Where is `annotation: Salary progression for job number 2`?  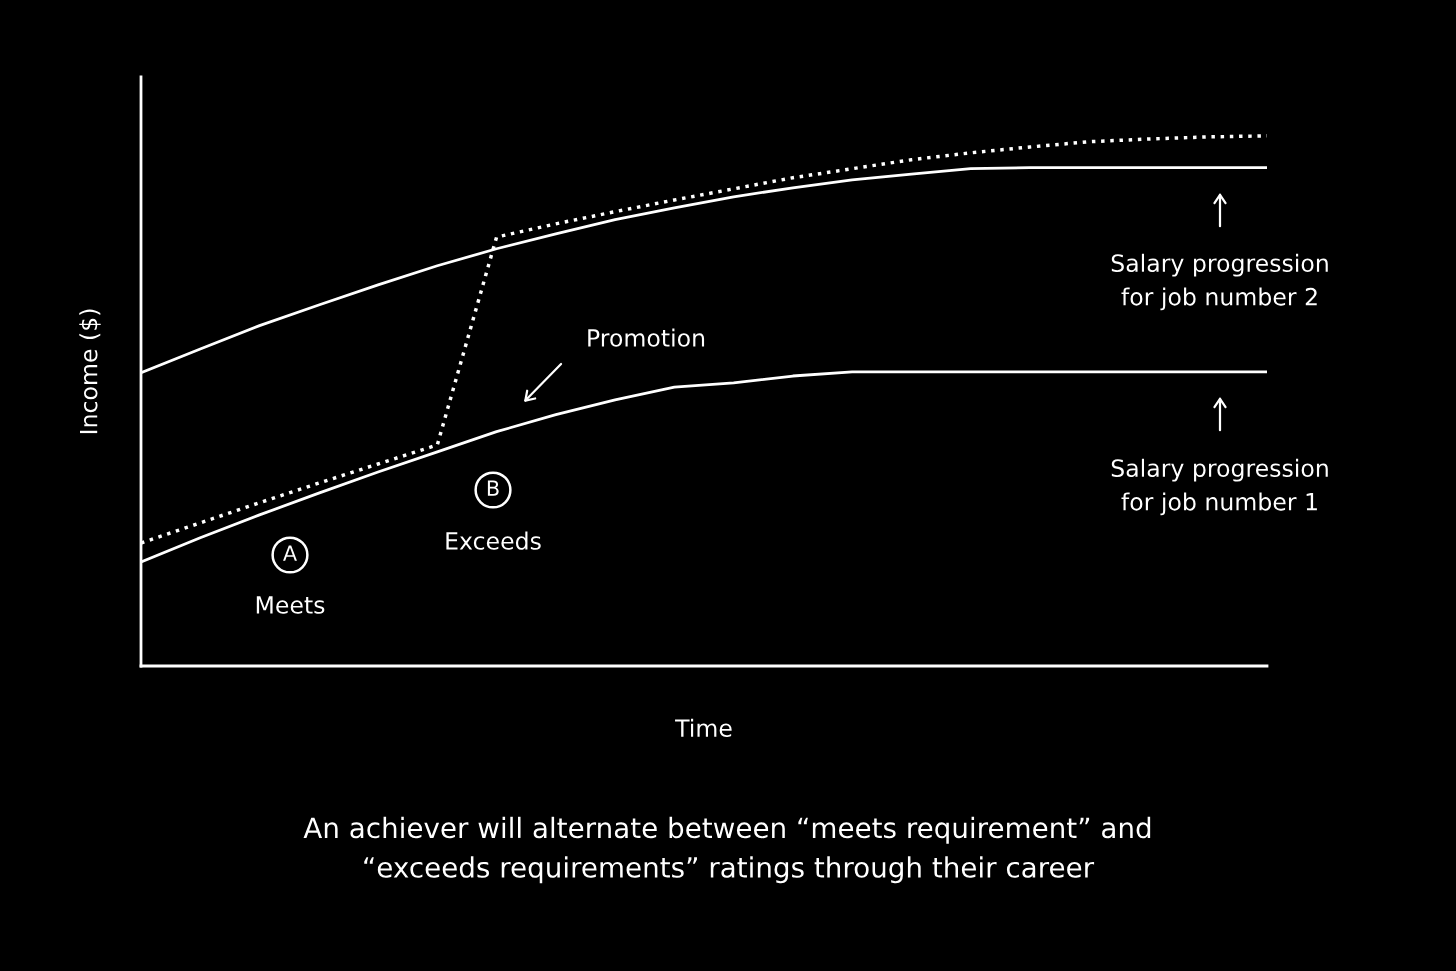
annotation: Salary progression for job number 2 is located at coordinates (1219, 282).